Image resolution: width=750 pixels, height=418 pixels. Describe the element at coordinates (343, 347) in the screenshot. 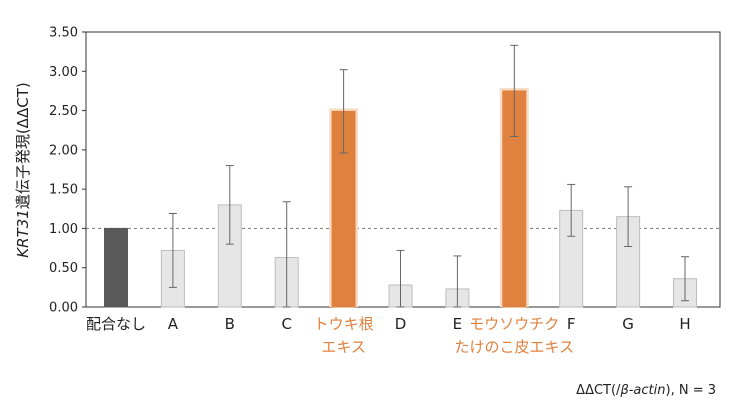

I see `category-label: エキス` at that location.